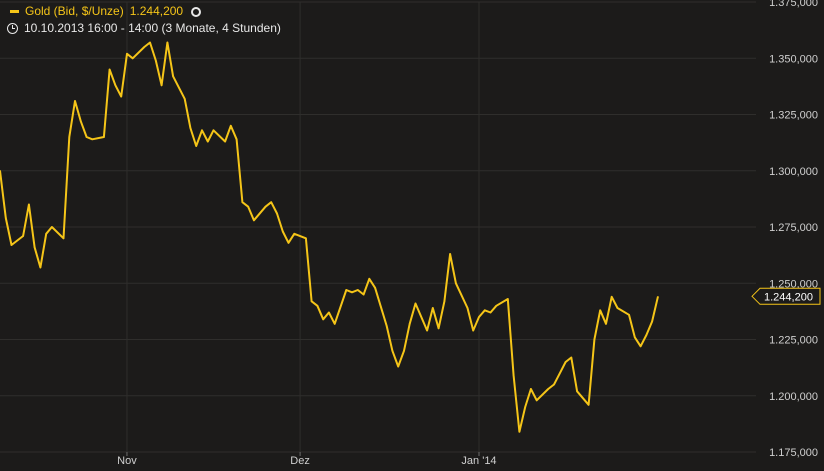 The image size is (824, 471). Describe the element at coordinates (793, 397) in the screenshot. I see `y-tick-label: 1.200,000` at that location.